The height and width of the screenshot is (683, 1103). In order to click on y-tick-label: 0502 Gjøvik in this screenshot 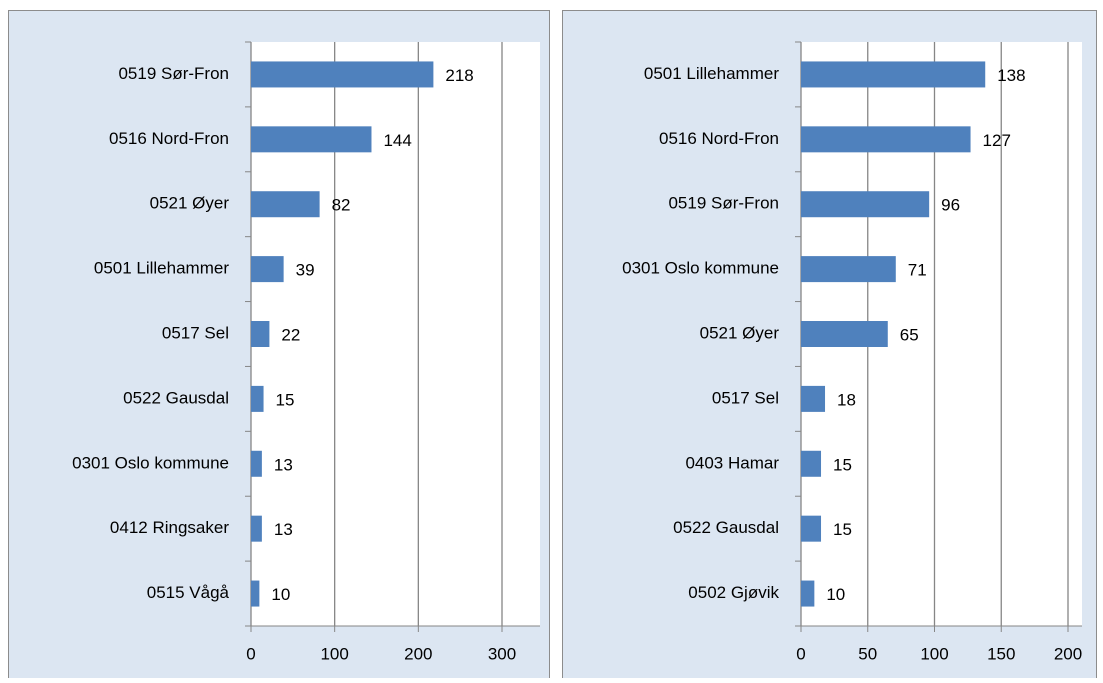, I will do `click(733, 592)`.